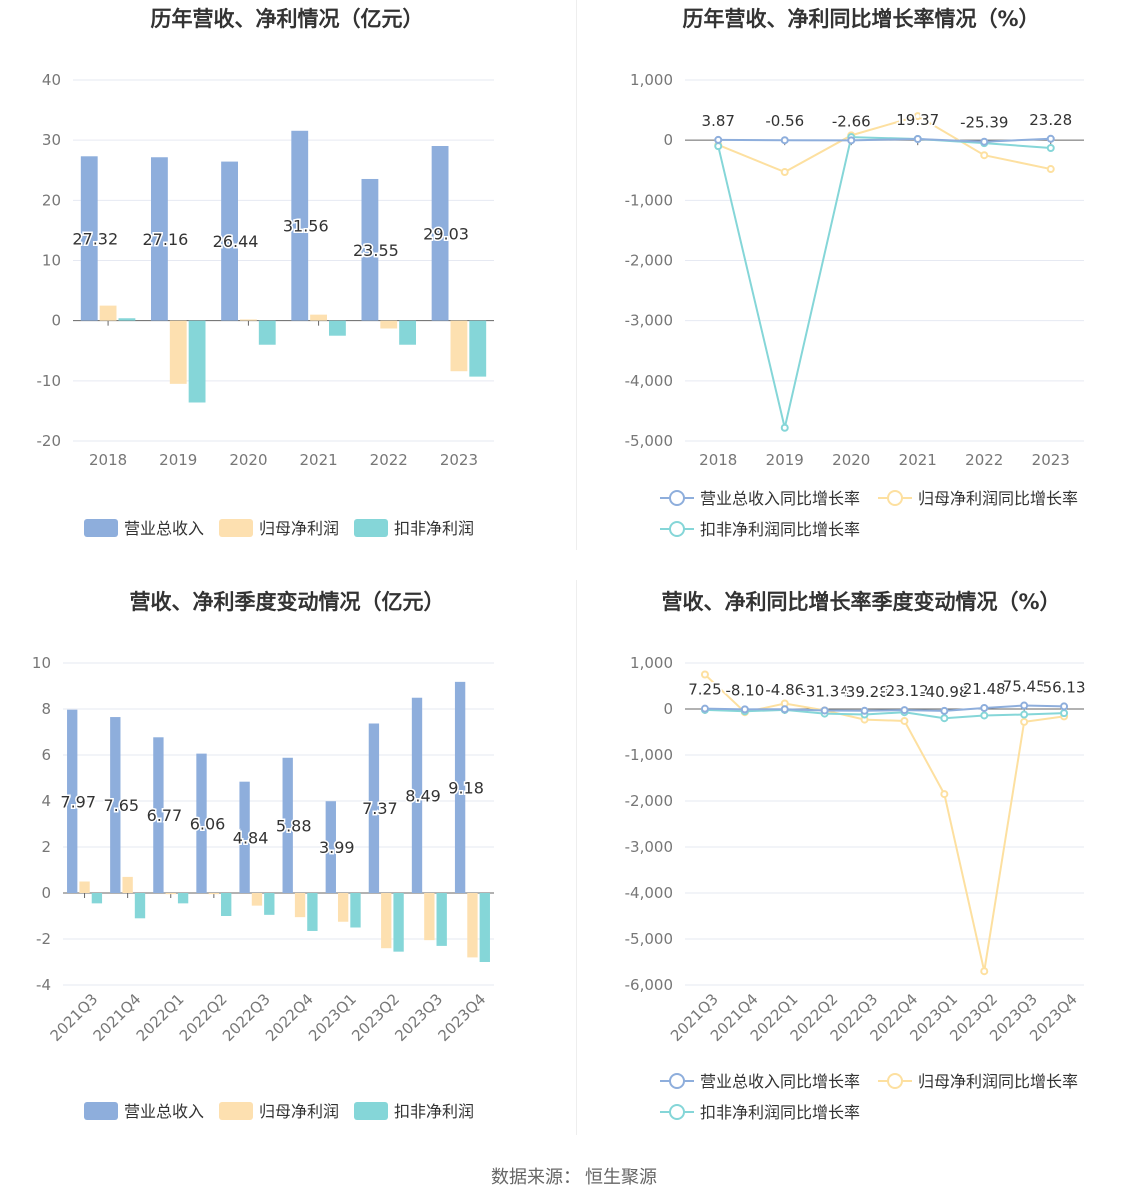 This screenshot has width=1148, height=1202. I want to click on data-label: 21.48, so click(984, 689).